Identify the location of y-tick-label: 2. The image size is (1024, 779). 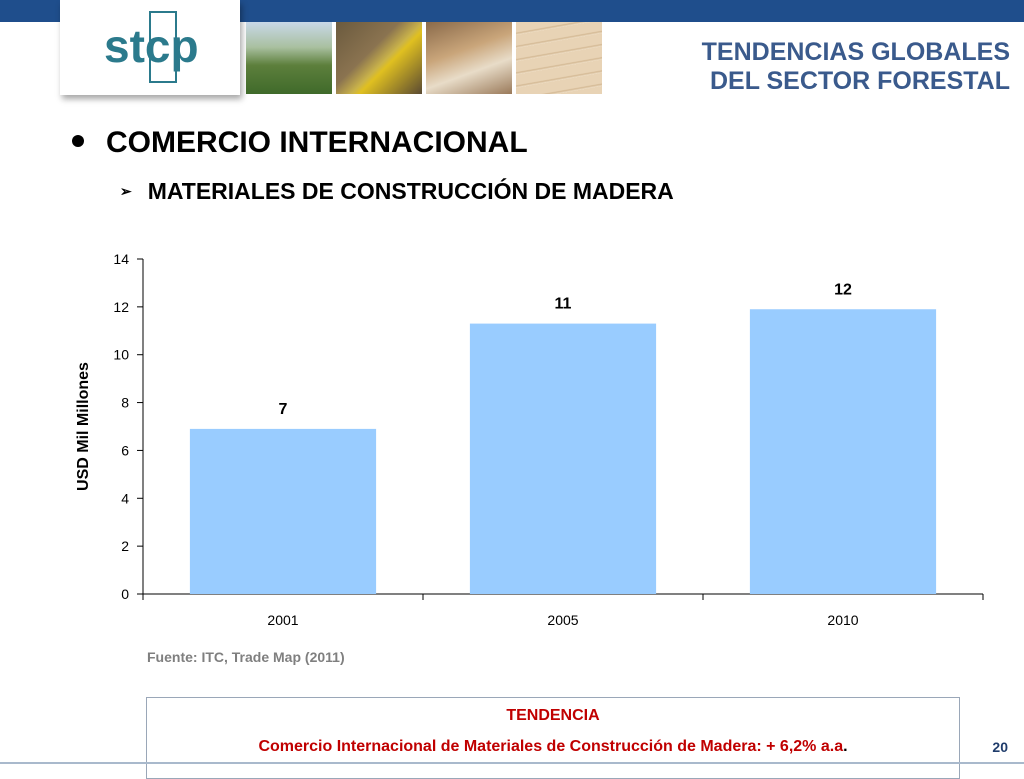
(125, 546).